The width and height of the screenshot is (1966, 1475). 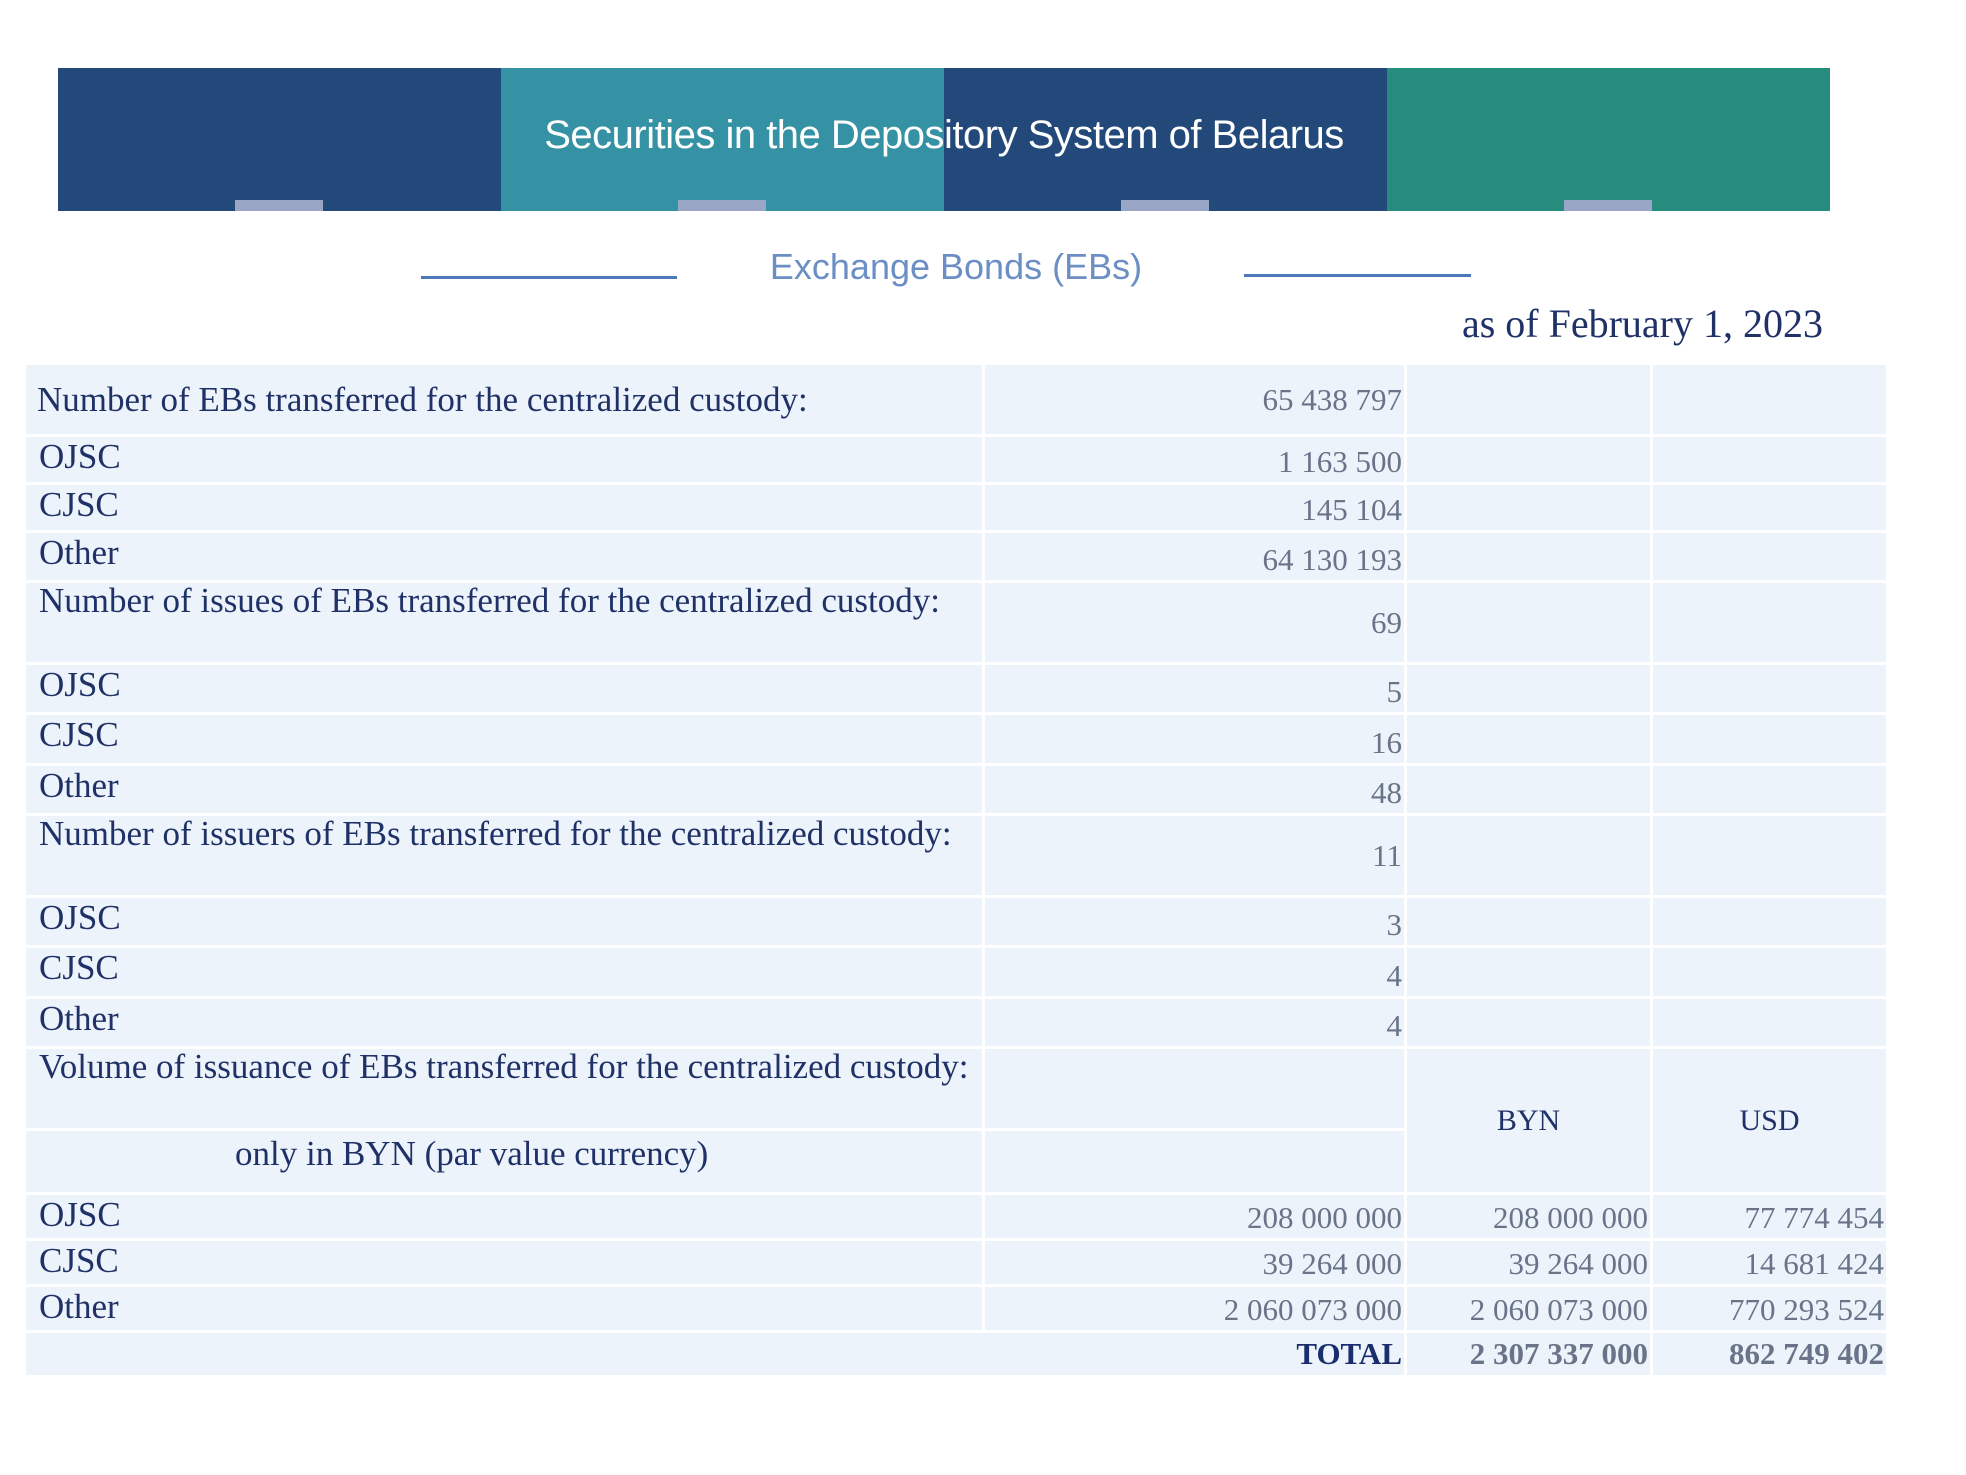 I want to click on total-usd: 862 749 402, so click(x=1769, y=1354).